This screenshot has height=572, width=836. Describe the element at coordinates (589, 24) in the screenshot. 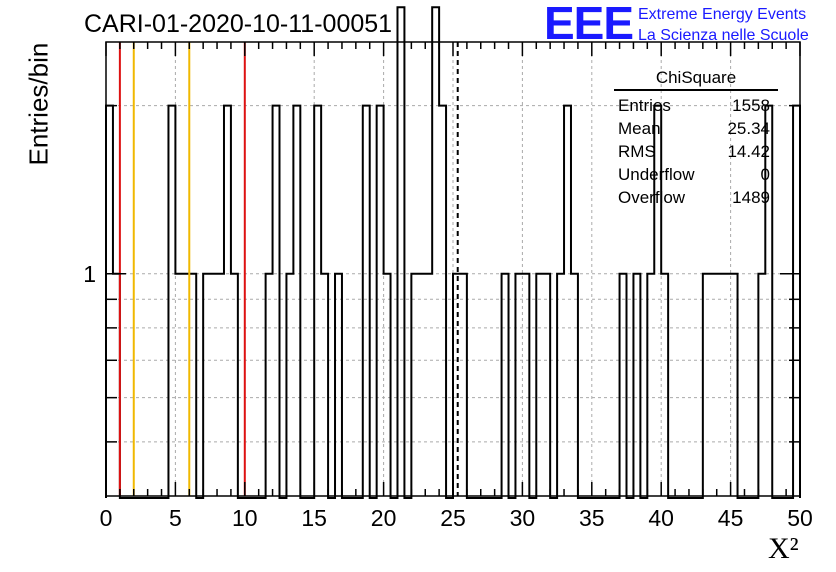

I see `eee-logo: EEE` at that location.